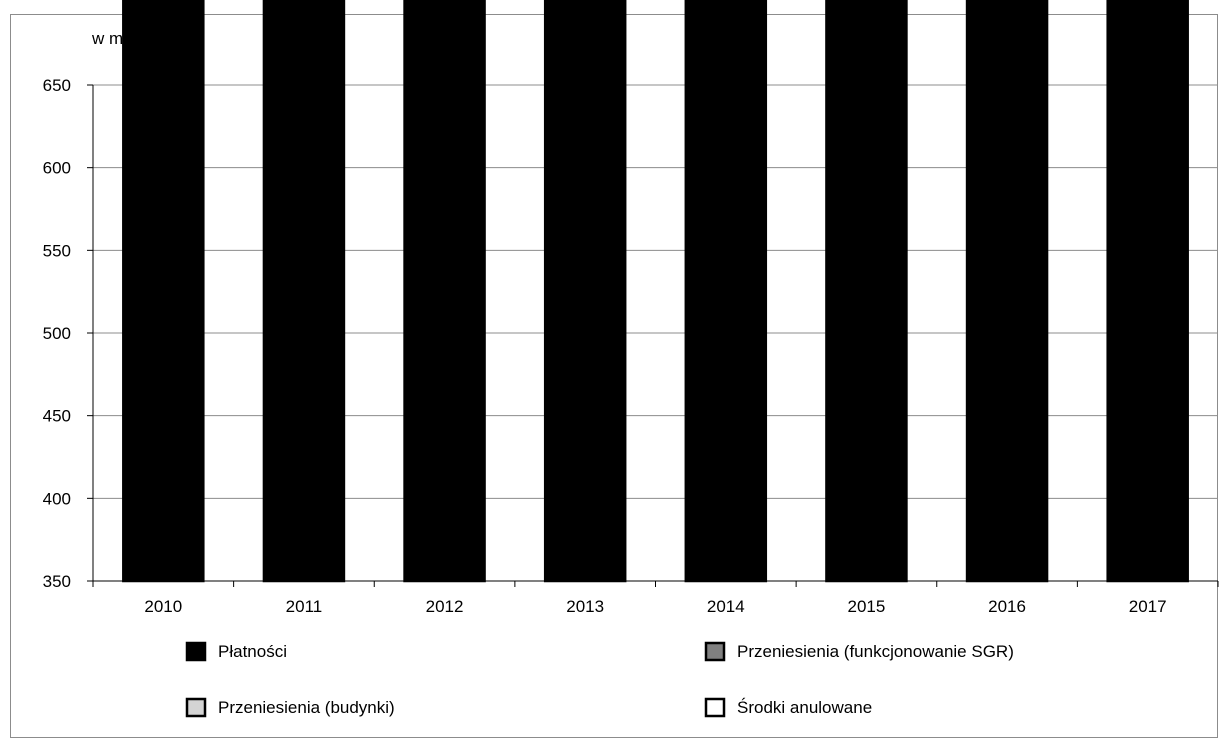 The height and width of the screenshot is (744, 1224). What do you see at coordinates (875, 651) in the screenshot?
I see `legend-label: Przeniesienia (funkcjonowanie SGR)` at bounding box center [875, 651].